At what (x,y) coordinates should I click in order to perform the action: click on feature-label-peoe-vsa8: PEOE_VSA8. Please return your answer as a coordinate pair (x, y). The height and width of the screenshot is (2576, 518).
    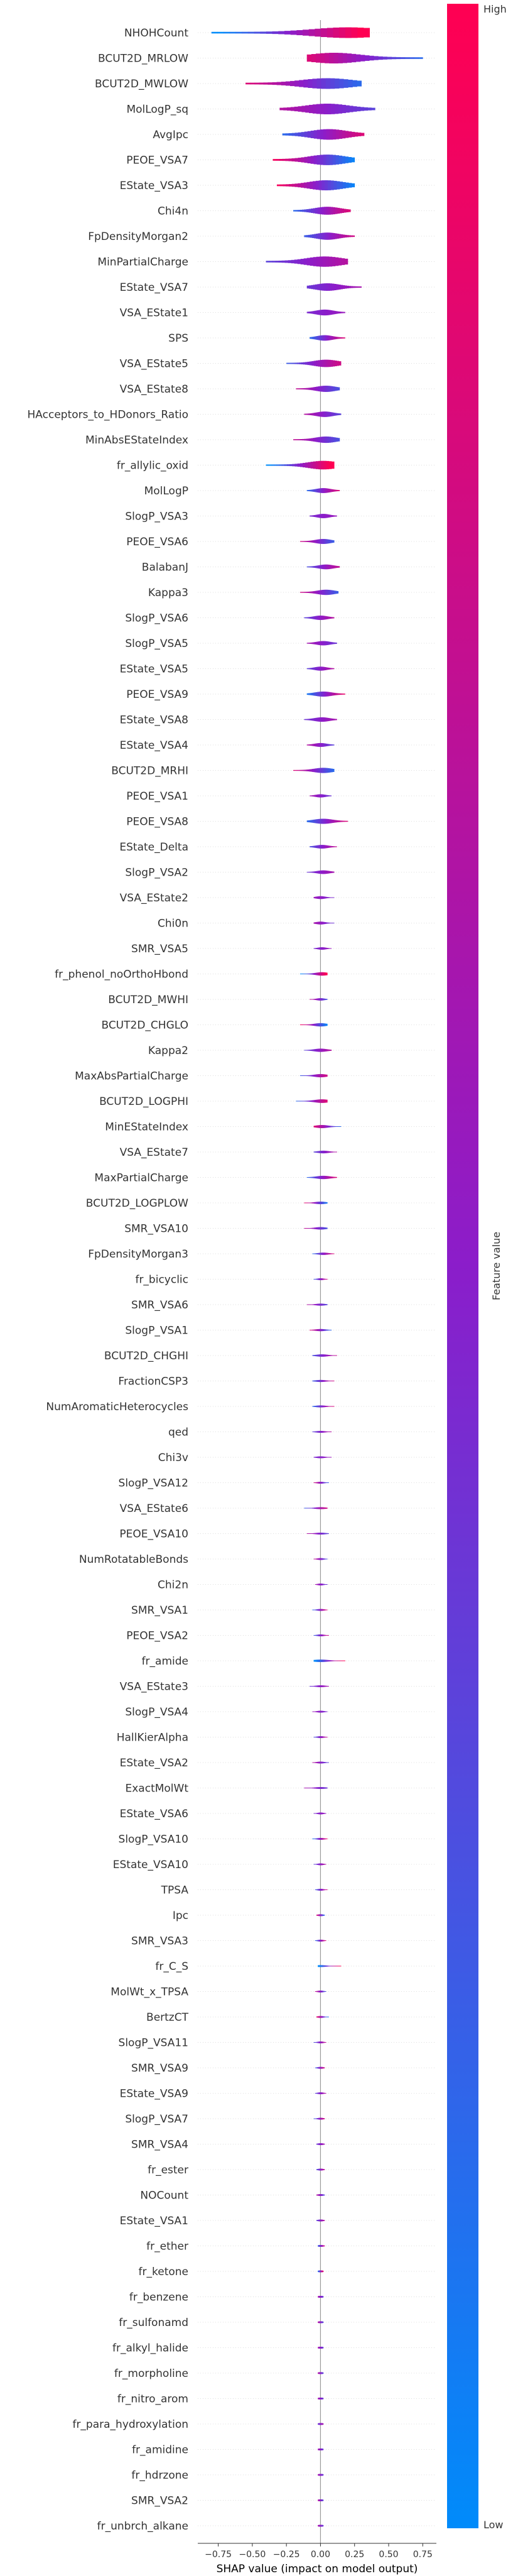
    Looking at the image, I should click on (157, 822).